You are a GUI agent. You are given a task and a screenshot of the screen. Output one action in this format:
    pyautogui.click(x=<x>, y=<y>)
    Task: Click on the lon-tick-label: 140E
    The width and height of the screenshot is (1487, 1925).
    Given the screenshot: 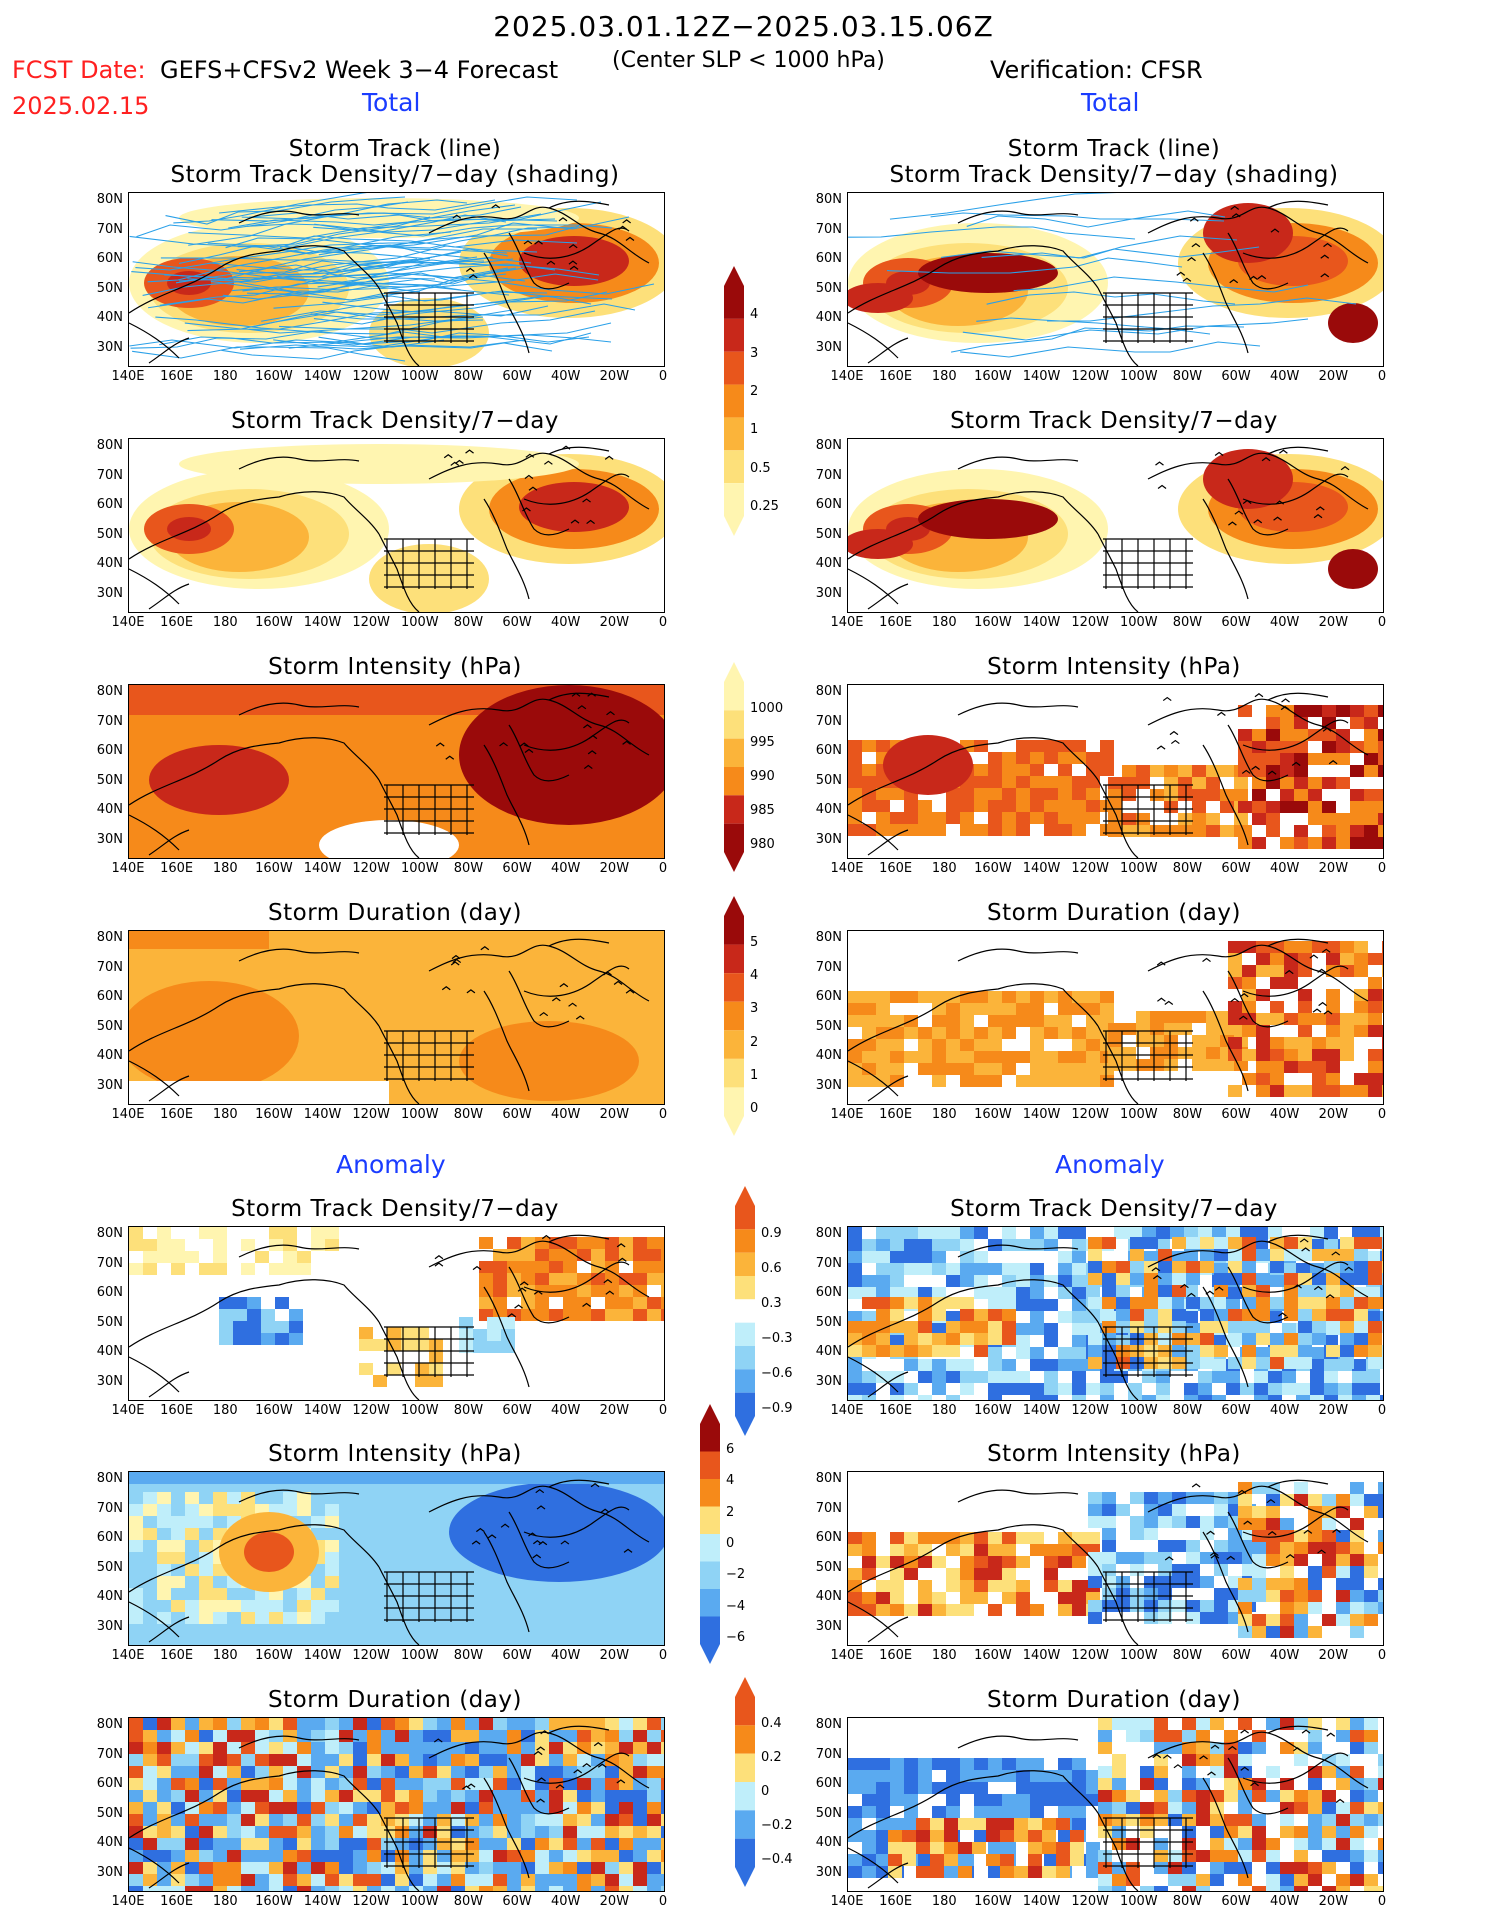 What is the action you would take?
    pyautogui.click(x=847, y=1901)
    